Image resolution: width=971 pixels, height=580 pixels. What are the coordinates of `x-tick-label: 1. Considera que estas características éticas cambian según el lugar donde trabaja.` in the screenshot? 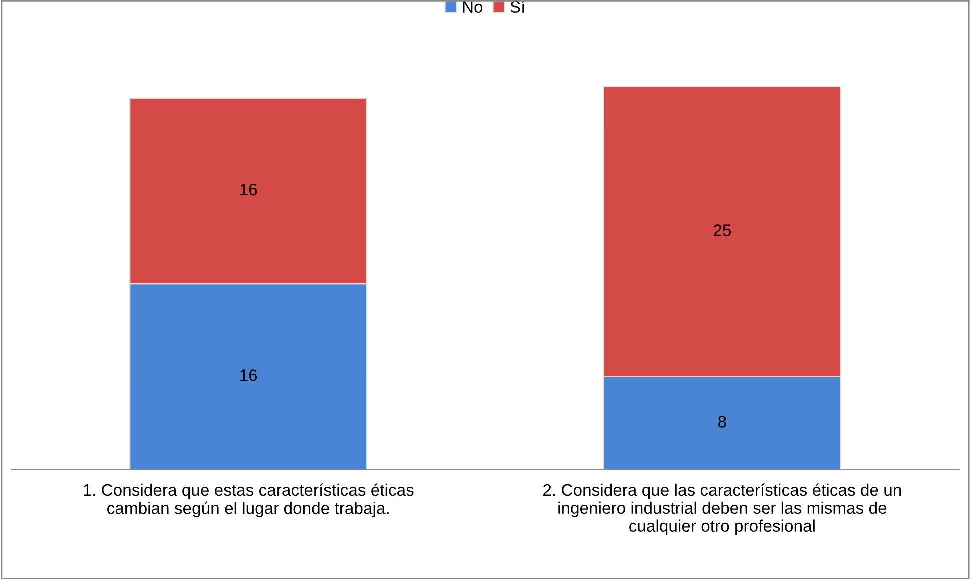 It's located at (249, 501).